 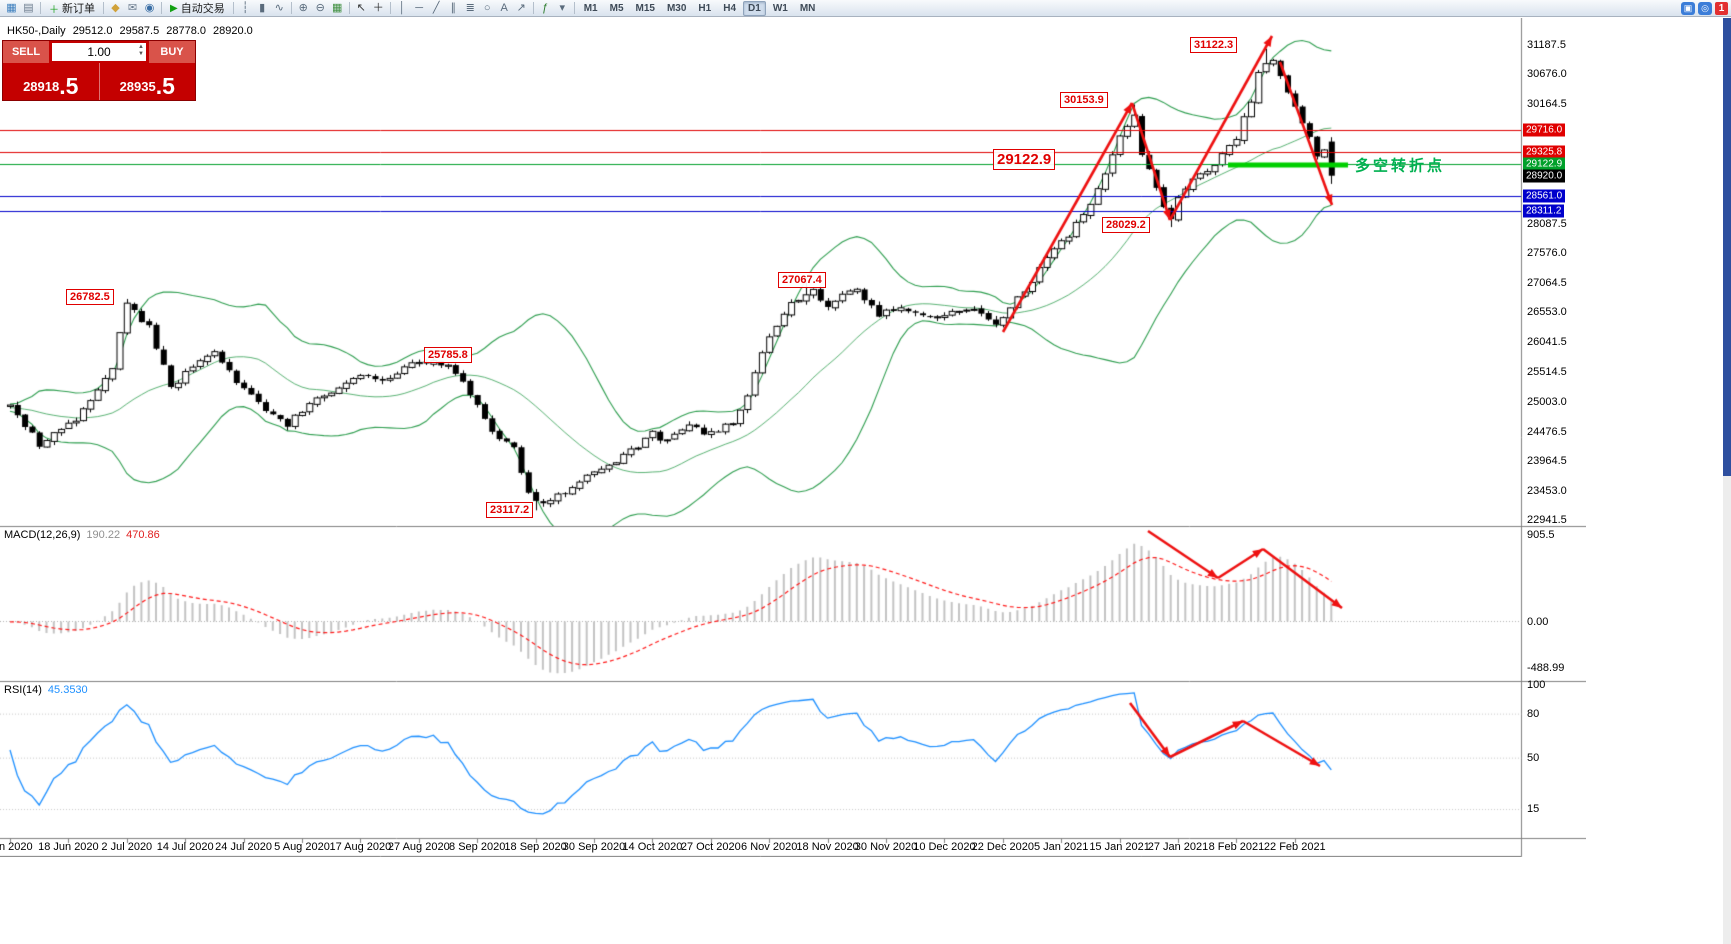 I want to click on price-line-label: 29716.0, so click(x=1544, y=130).